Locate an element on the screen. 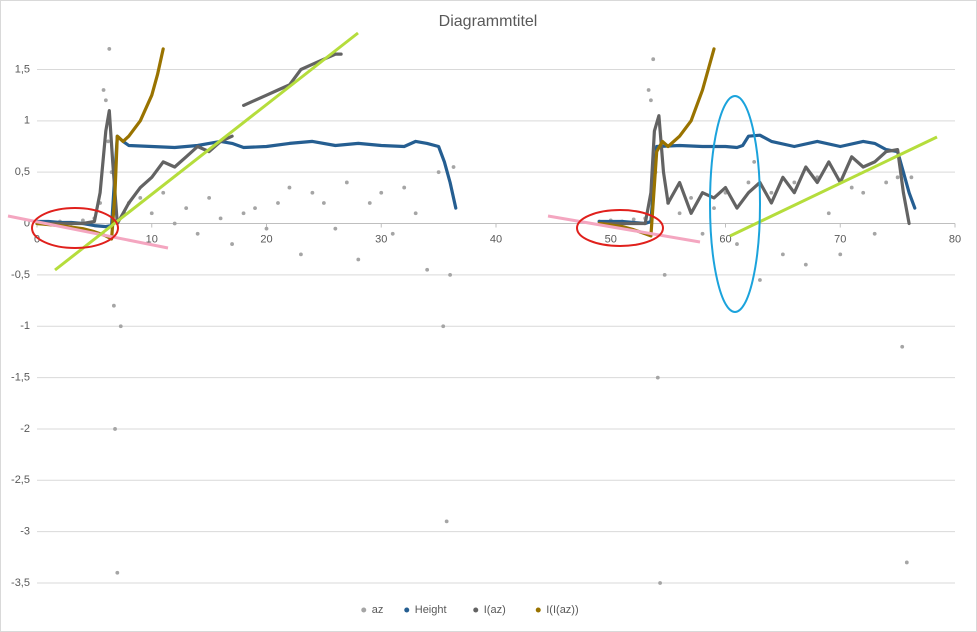 This screenshot has width=977, height=632. y-tick-label: -3 is located at coordinates (25, 532).